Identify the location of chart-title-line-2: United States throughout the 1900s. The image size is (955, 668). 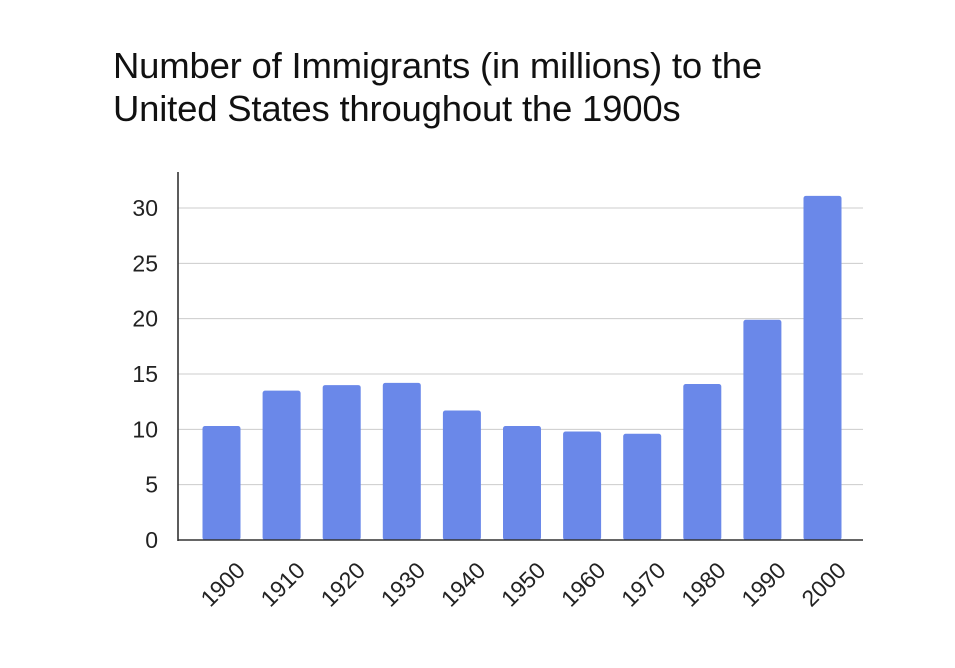
(397, 108).